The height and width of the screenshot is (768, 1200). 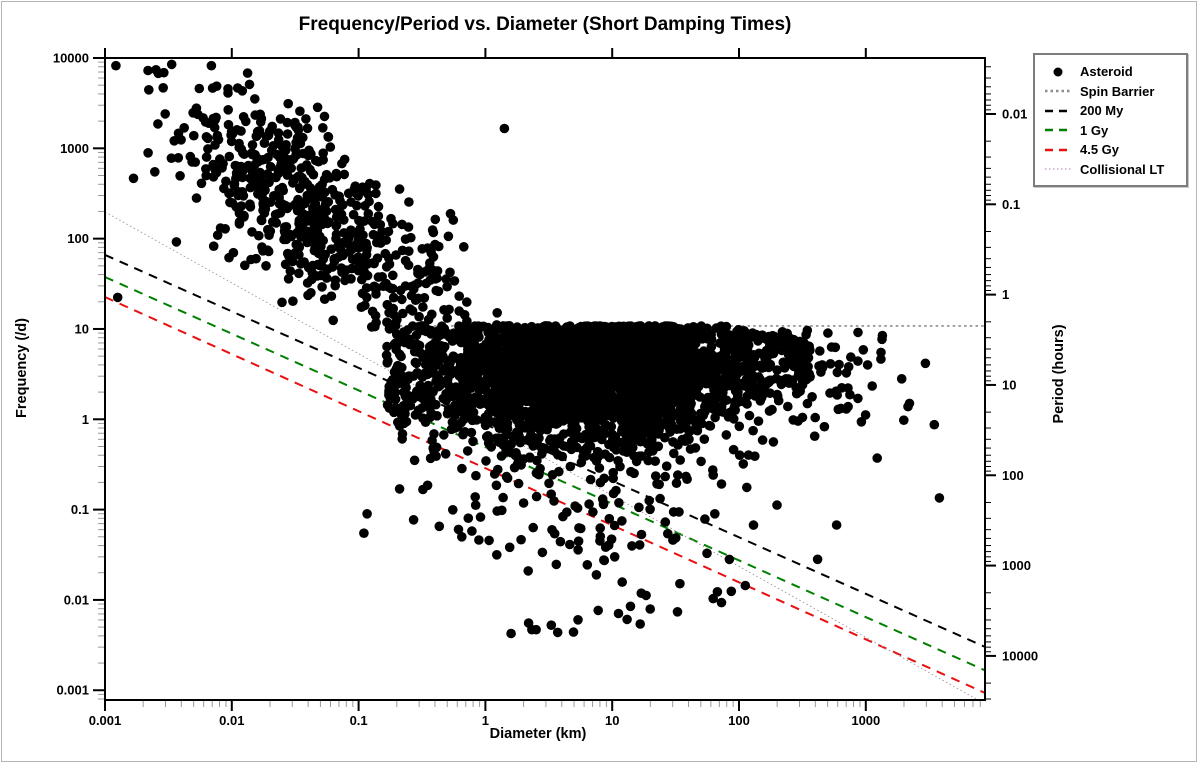 What do you see at coordinates (71, 58) in the screenshot?
I see `y-left-tick-label: 10000` at bounding box center [71, 58].